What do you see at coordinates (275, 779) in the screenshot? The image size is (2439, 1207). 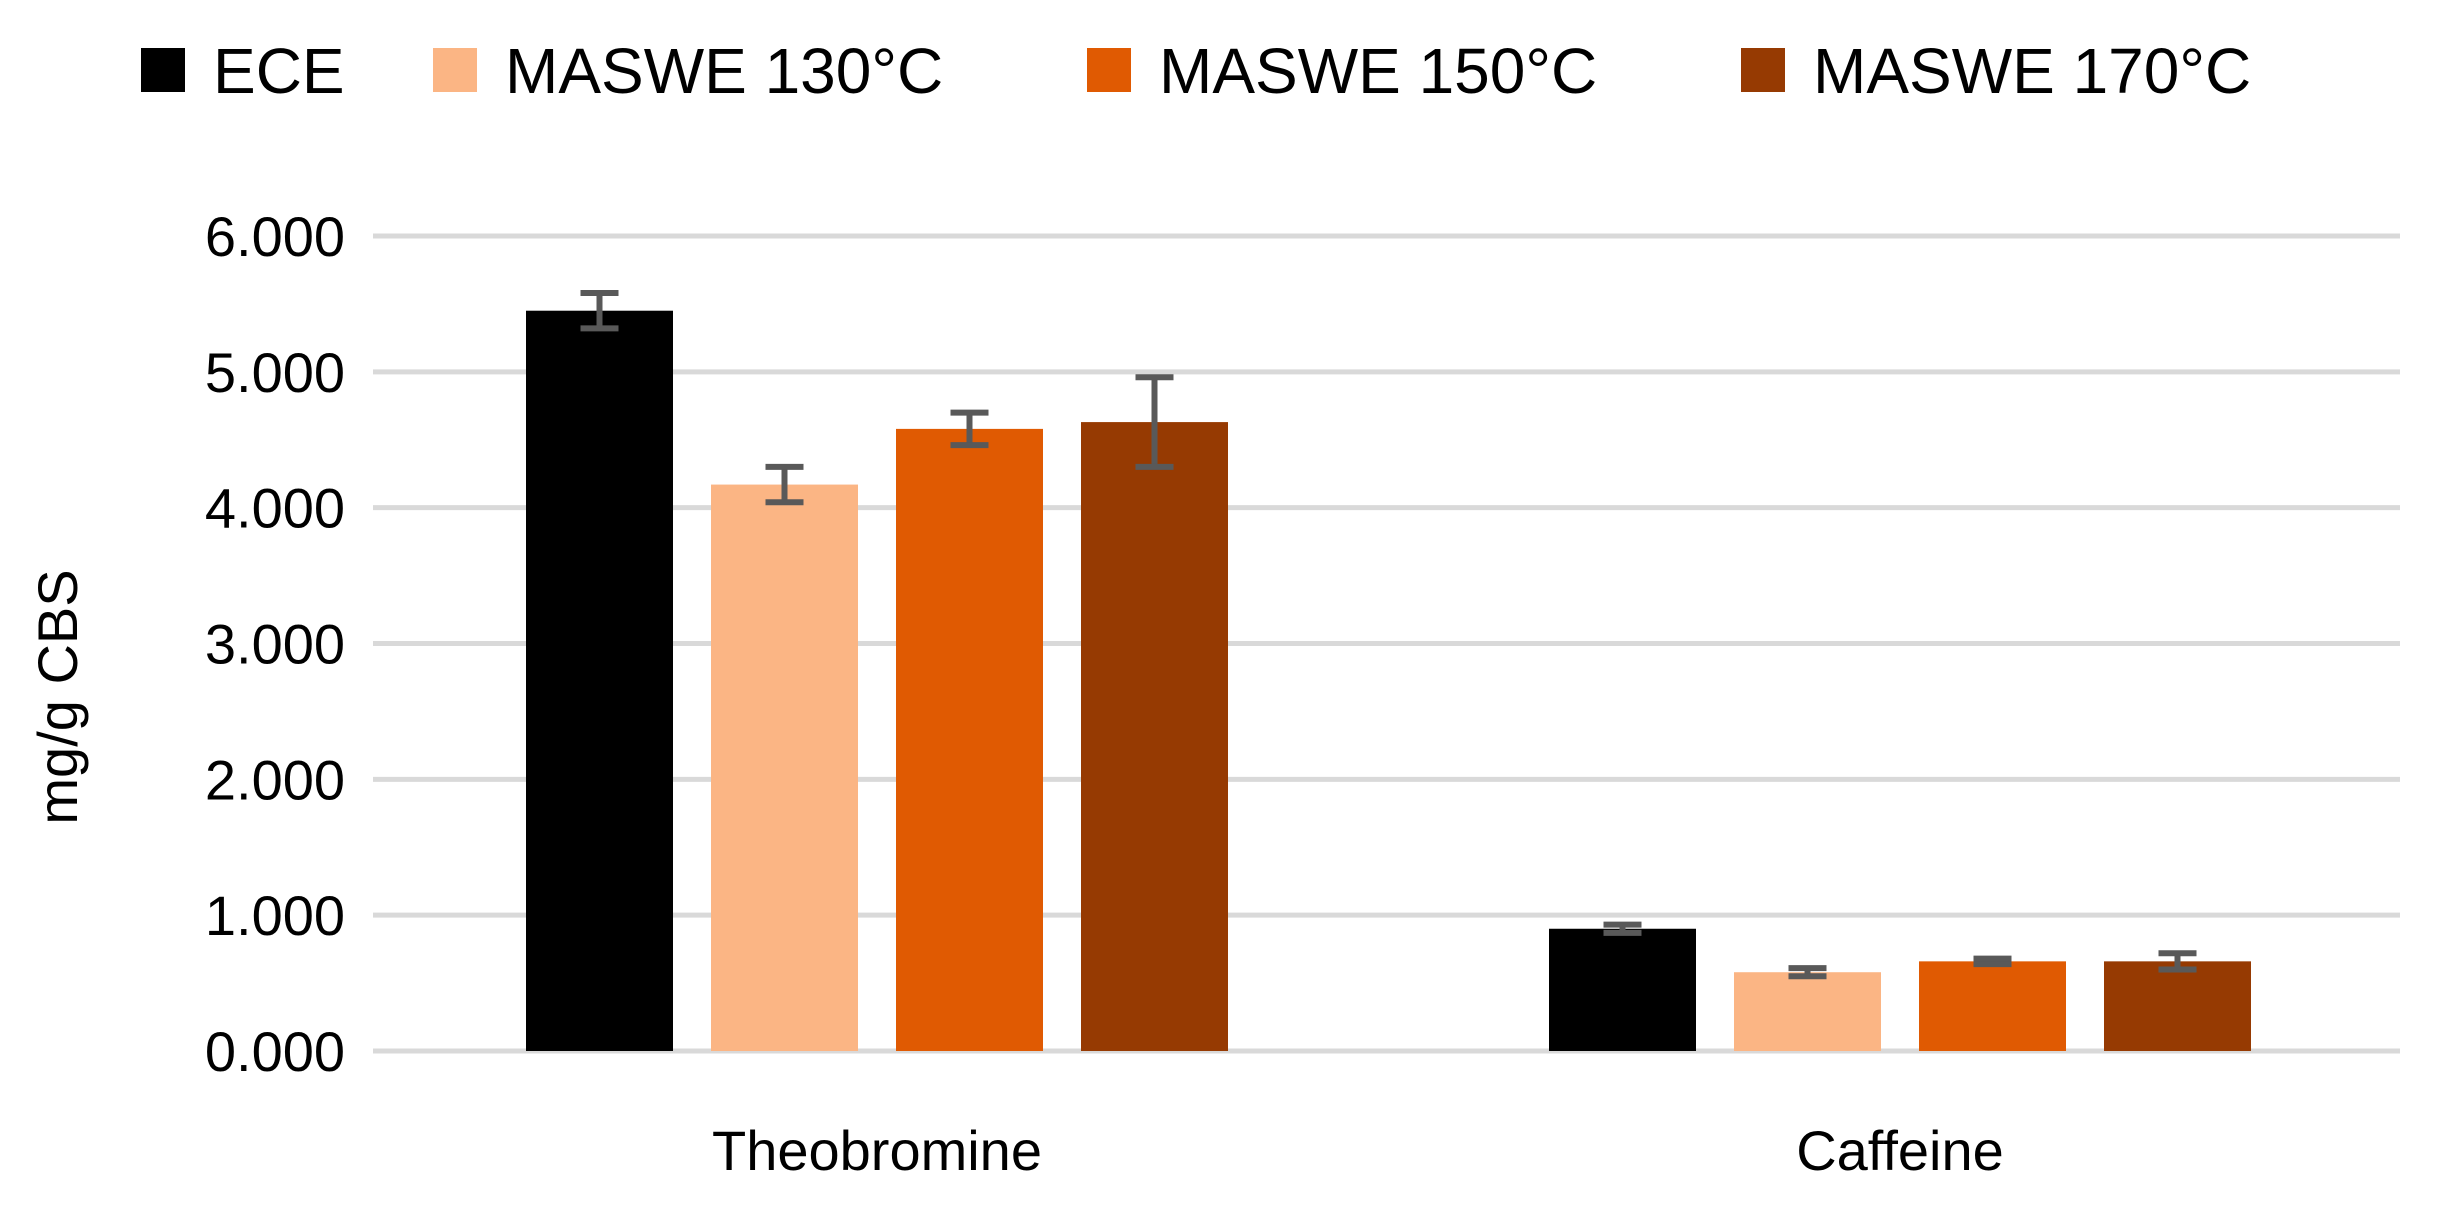 I see `y-tick-label: 2.000` at bounding box center [275, 779].